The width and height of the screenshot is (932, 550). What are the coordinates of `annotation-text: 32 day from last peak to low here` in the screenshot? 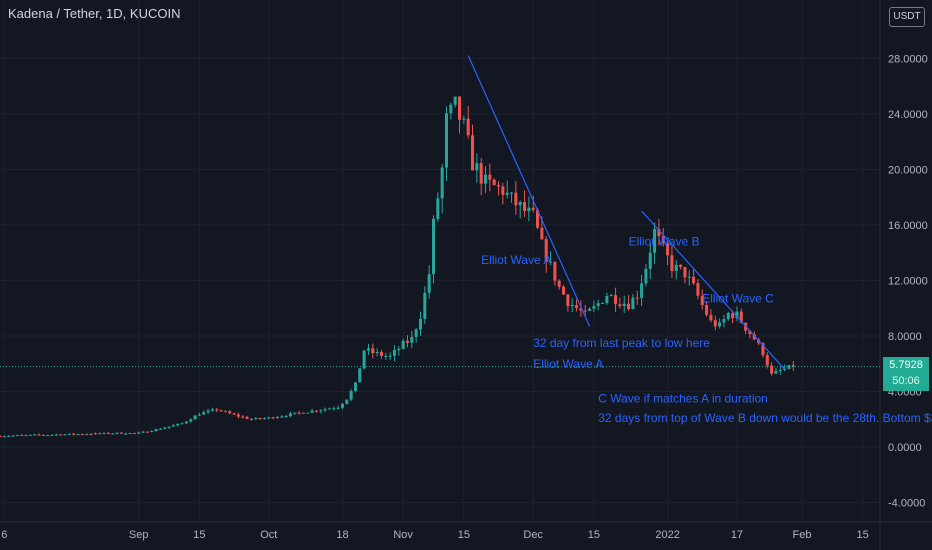 It's located at (621, 343).